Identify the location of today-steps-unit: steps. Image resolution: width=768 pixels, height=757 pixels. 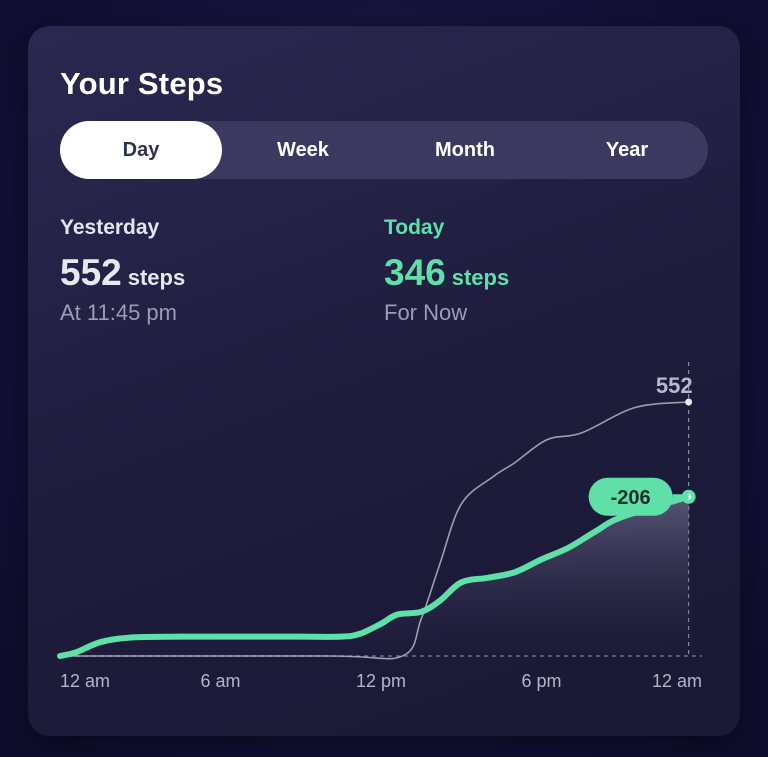
(480, 277).